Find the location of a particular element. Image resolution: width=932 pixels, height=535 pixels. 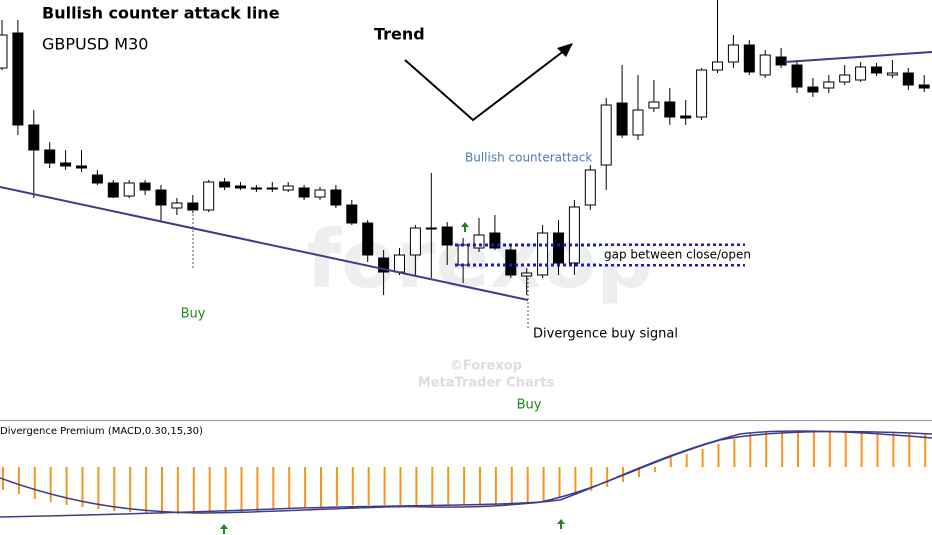

trend-arrow is located at coordinates (485, 85).